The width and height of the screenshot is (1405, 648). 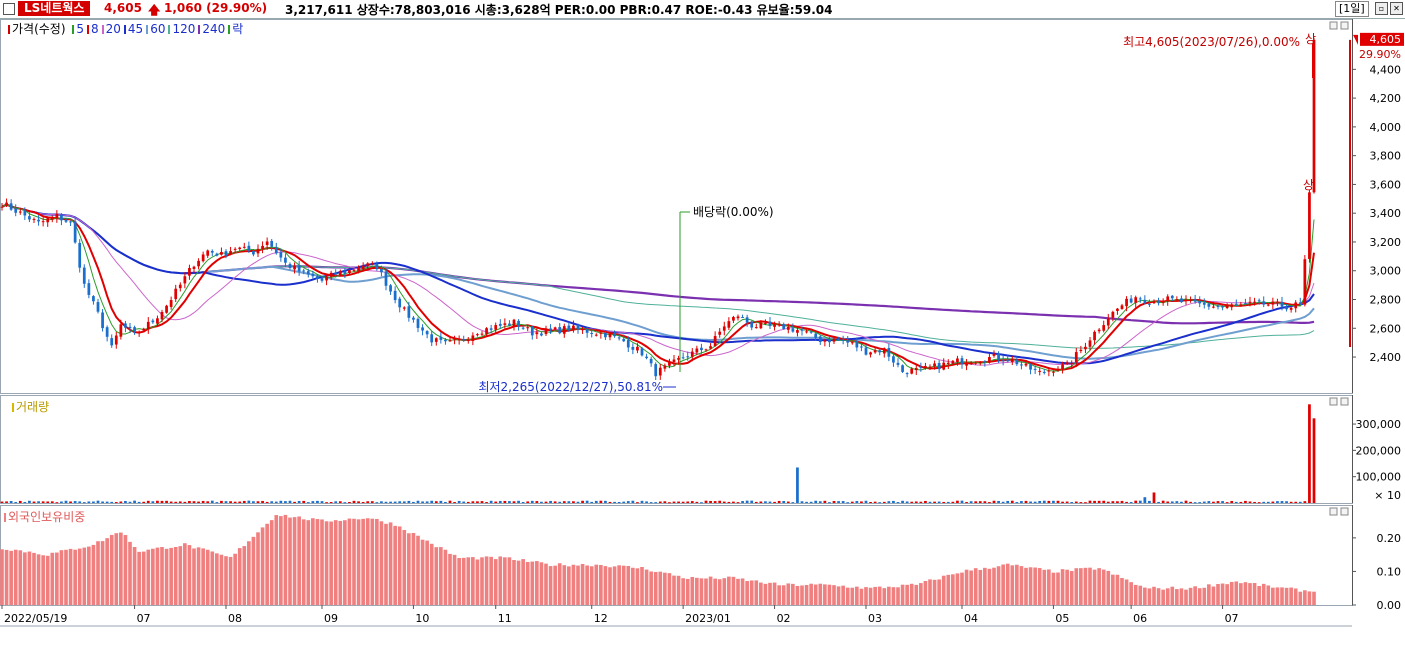 I want to click on limit-up-mark: 상, so click(x=1308, y=185).